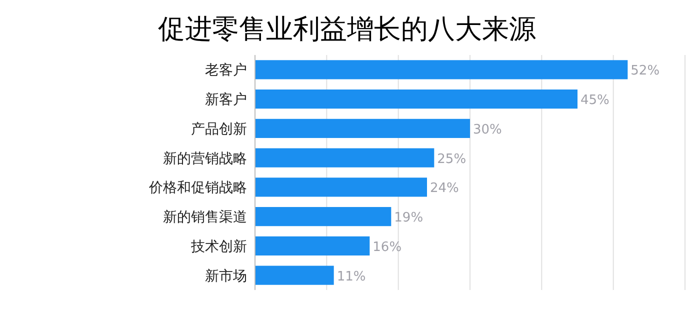 The image size is (694, 318). I want to click on data-label: 24%, so click(444, 188).